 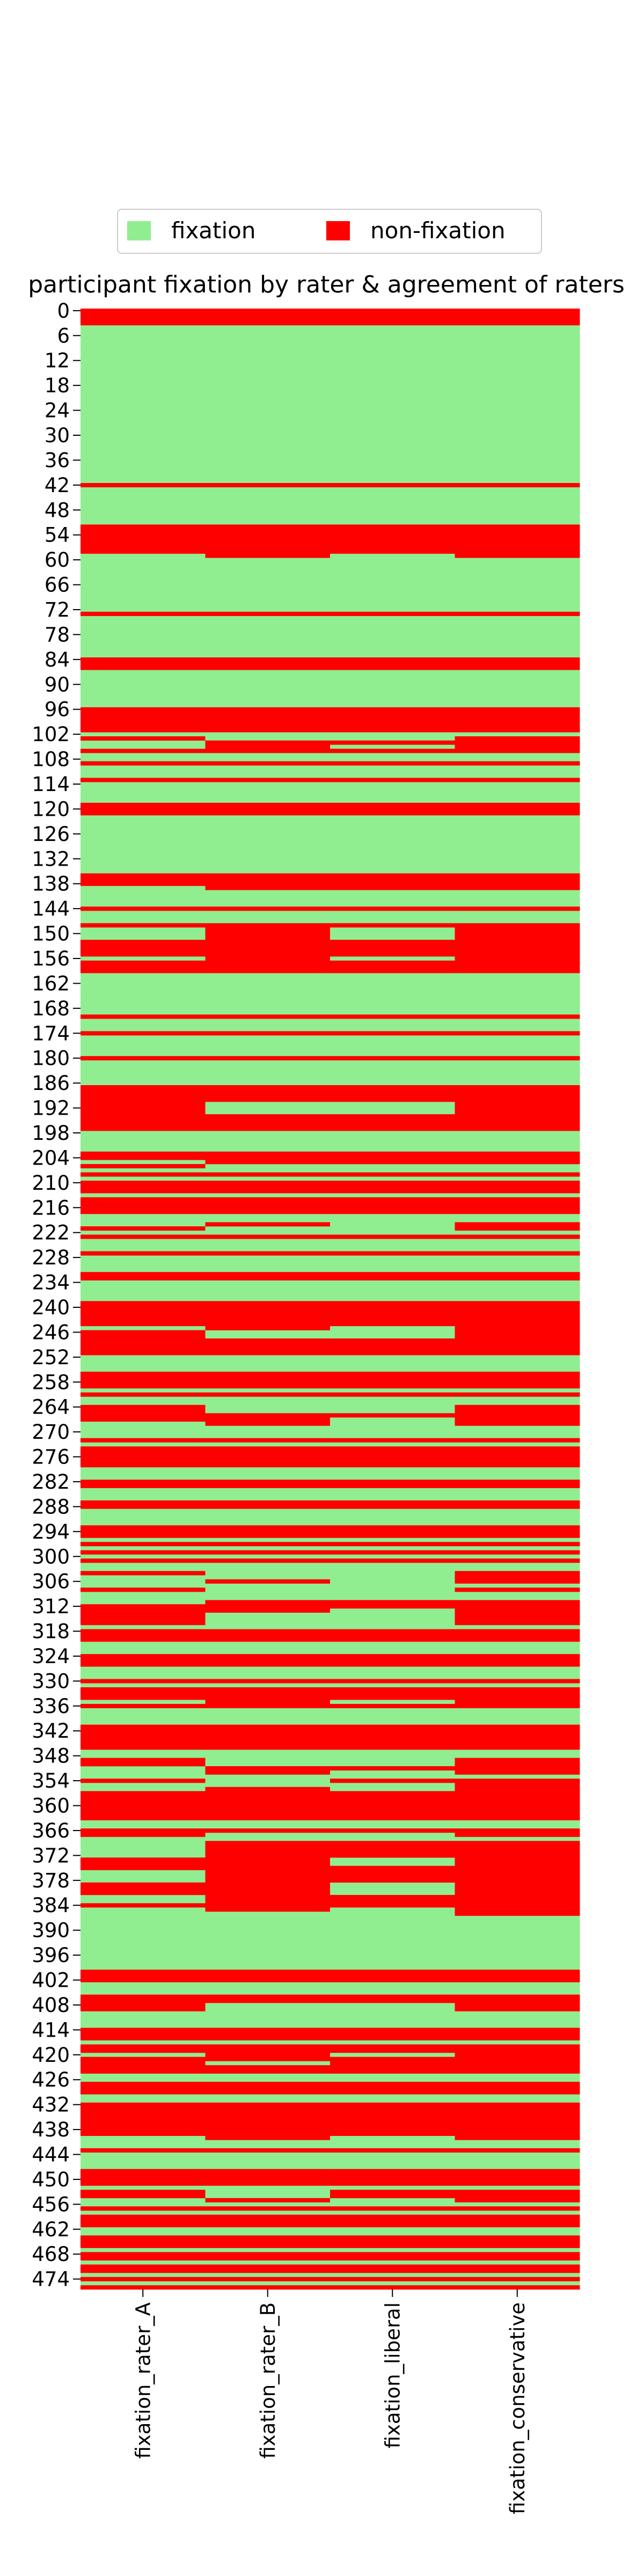 I want to click on y-tick-label: 42, so click(x=57, y=485).